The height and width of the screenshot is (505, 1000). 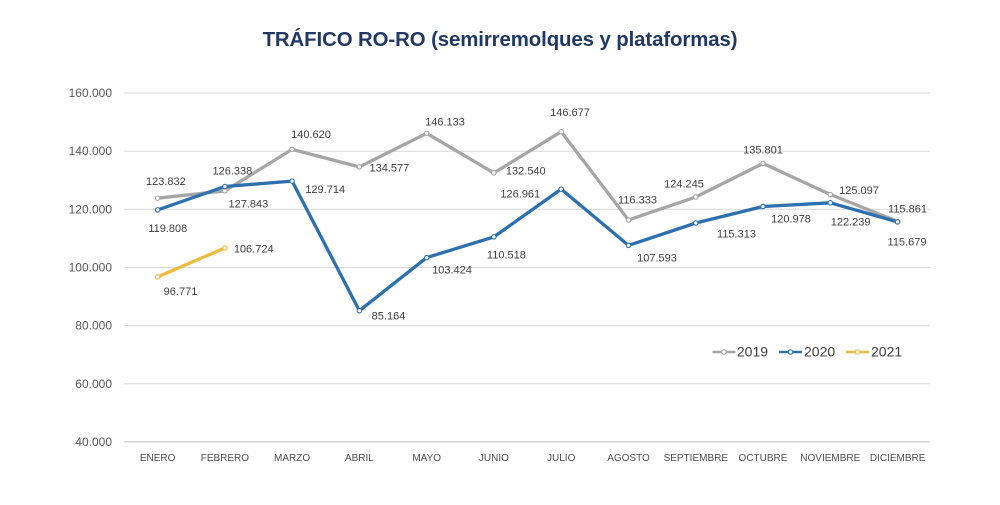 I want to click on svg-text: MARZO, so click(x=292, y=458).